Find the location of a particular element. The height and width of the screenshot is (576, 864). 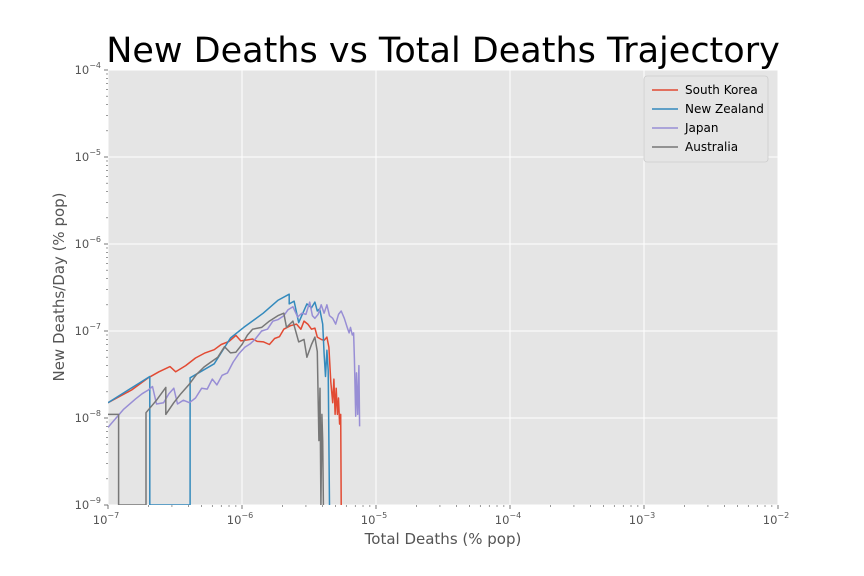

series-line-australia is located at coordinates (216, 408).